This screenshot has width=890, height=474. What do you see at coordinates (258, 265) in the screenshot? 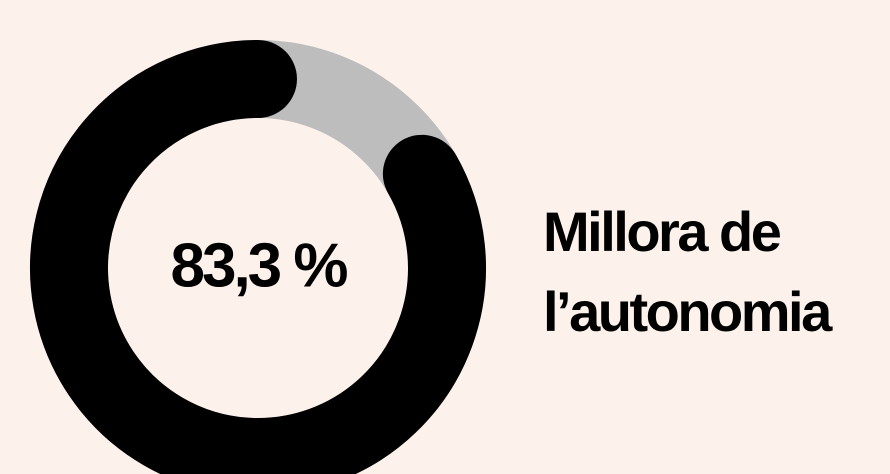
I see `value-label: 83,3 %` at bounding box center [258, 265].